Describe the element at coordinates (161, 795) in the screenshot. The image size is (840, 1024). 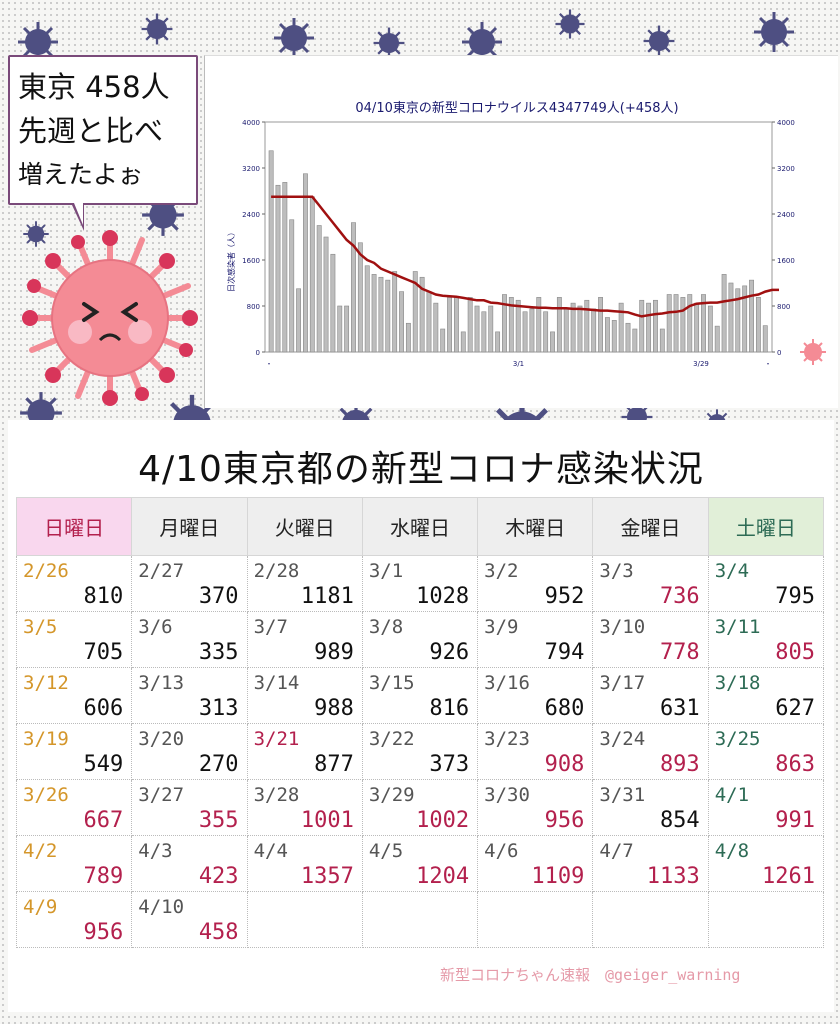
I see `day-date: 3/27` at that location.